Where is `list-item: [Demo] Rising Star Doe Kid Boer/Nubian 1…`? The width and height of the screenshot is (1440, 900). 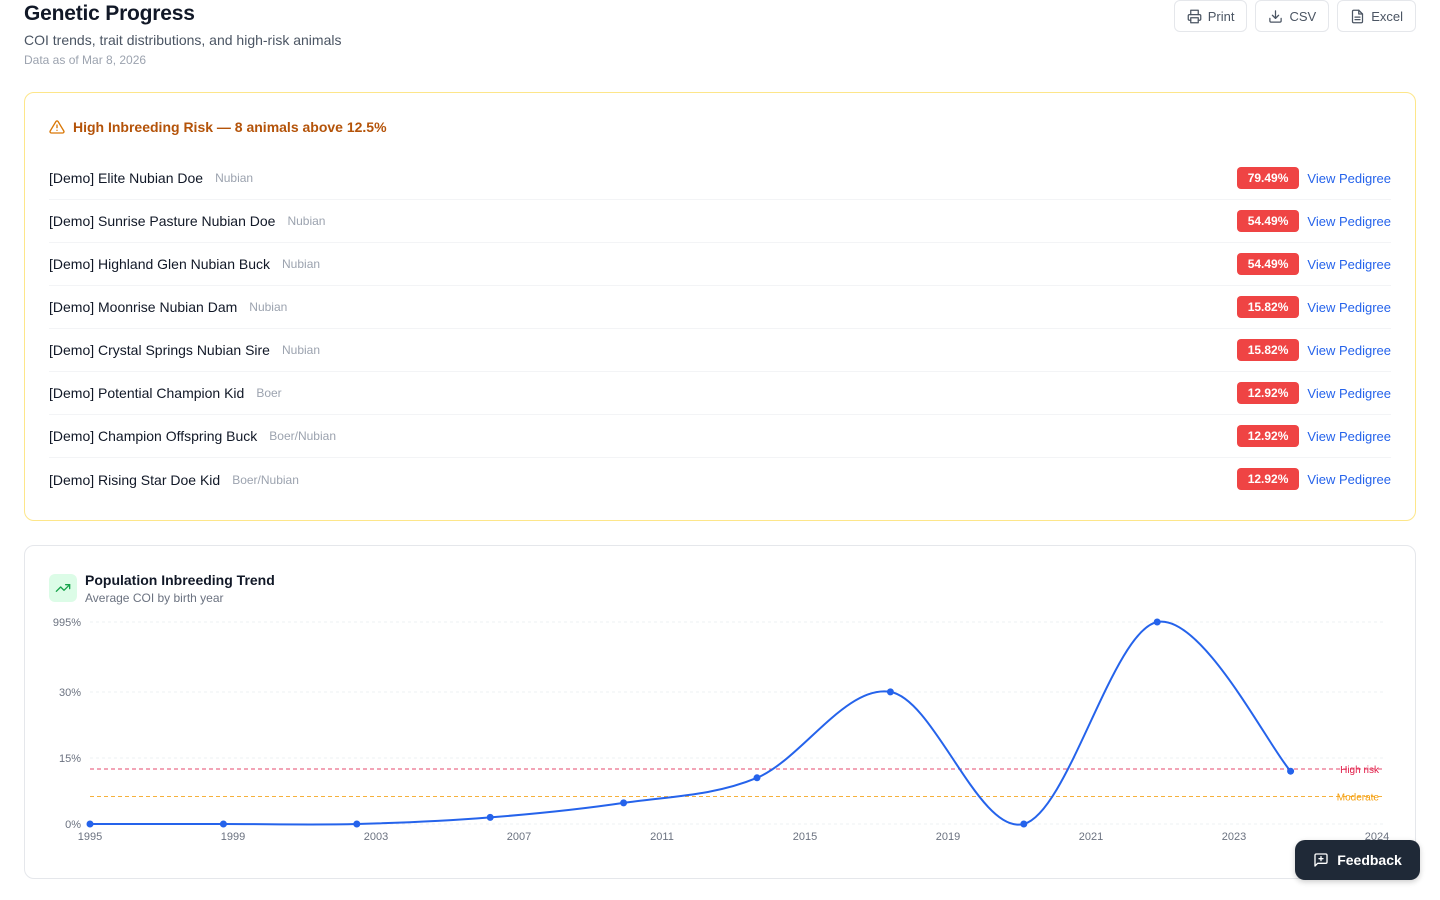 list-item: [Demo] Rising Star Doe Kid Boer/Nubian 1… is located at coordinates (720, 479).